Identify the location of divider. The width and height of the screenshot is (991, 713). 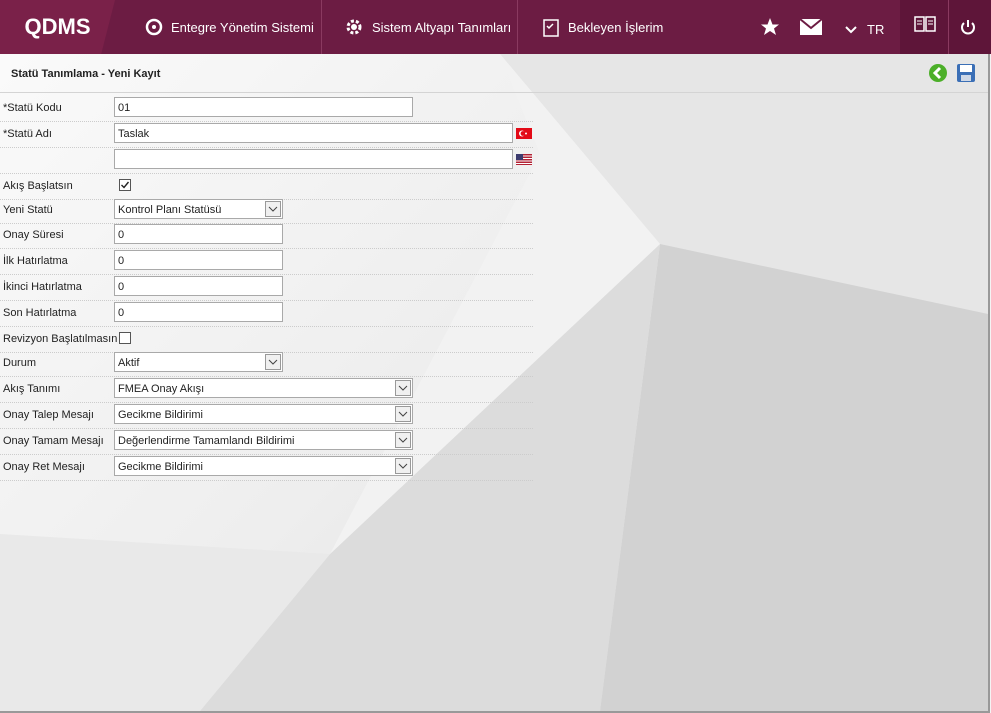
(948, 27).